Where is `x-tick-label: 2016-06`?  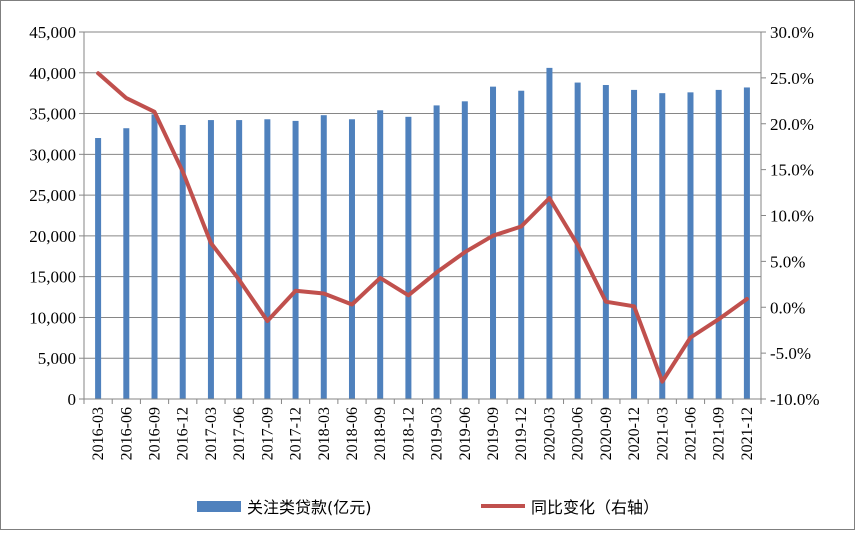 x-tick-label: 2016-06 is located at coordinates (126, 433).